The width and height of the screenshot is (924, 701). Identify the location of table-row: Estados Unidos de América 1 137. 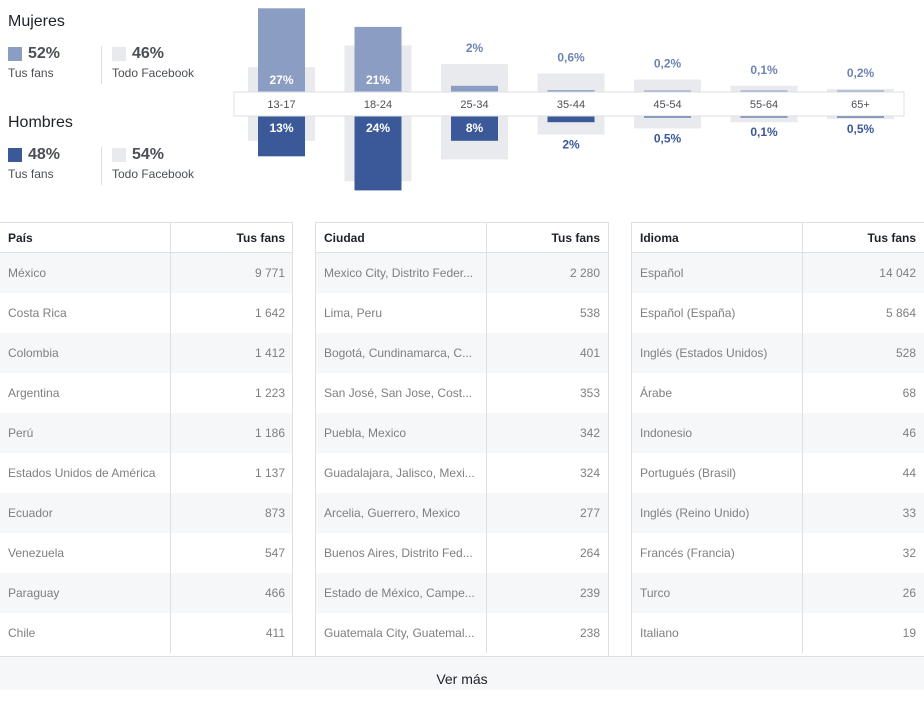
(146, 473).